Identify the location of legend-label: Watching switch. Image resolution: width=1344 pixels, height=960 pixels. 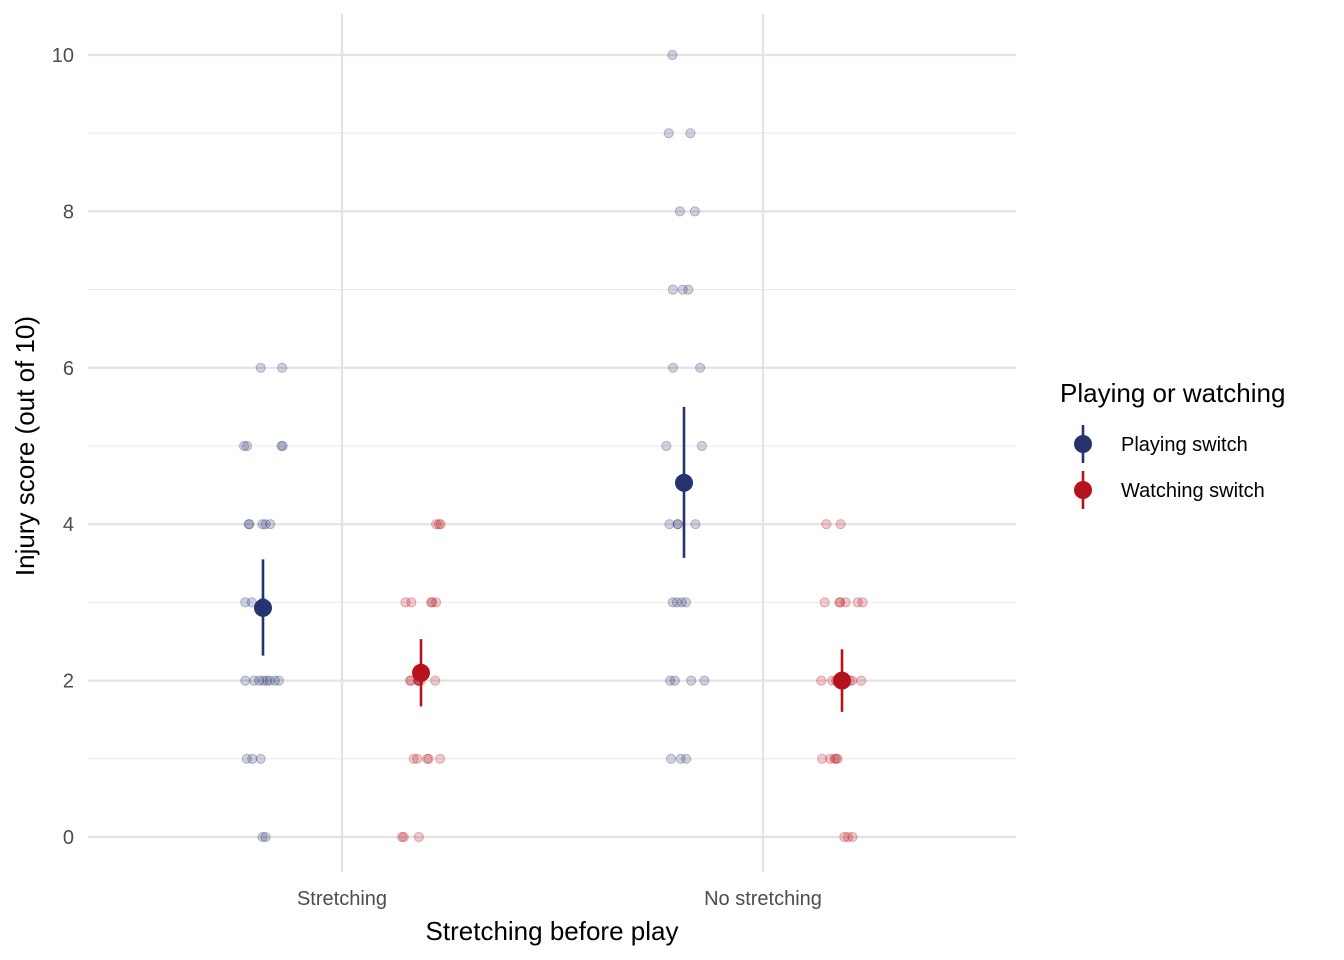
(1193, 491).